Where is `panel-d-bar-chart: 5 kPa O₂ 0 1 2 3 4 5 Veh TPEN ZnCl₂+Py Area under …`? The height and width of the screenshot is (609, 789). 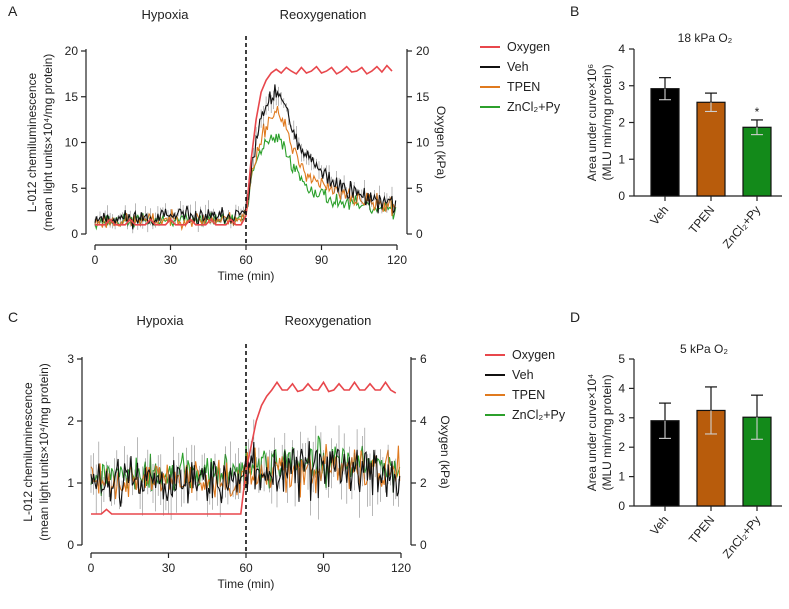
panel-d-bar-chart: 5 kPa O₂ 0 1 2 3 4 5 Veh TPEN ZnCl₂+Py Area under … is located at coordinates (683, 451).